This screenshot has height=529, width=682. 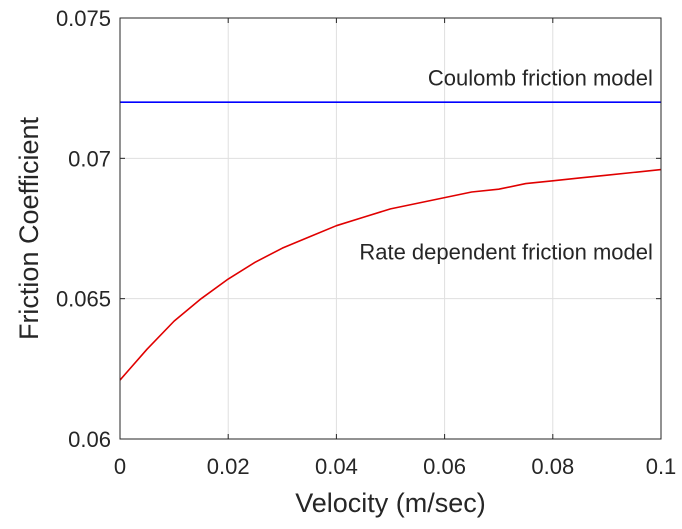 What do you see at coordinates (228, 466) in the screenshot?
I see `x-tick-label: 0.02` at bounding box center [228, 466].